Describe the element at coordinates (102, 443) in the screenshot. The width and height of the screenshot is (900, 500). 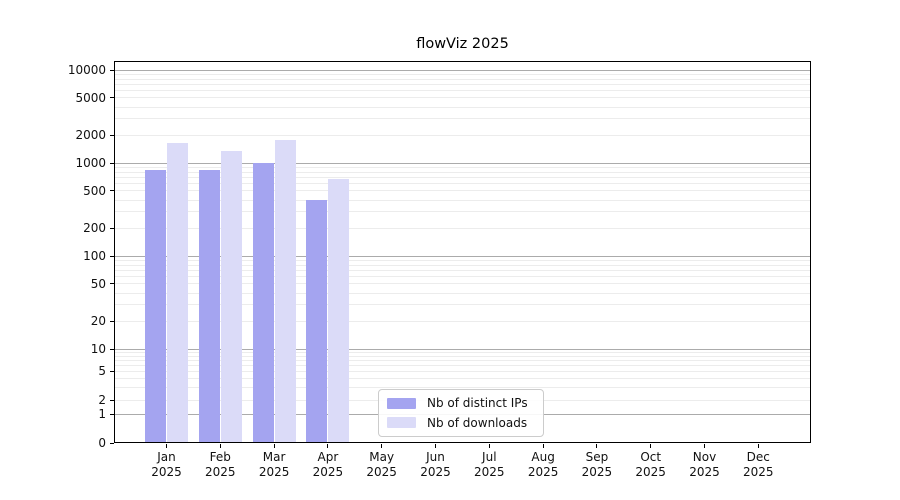
I see `y-tick-label: 0` at that location.